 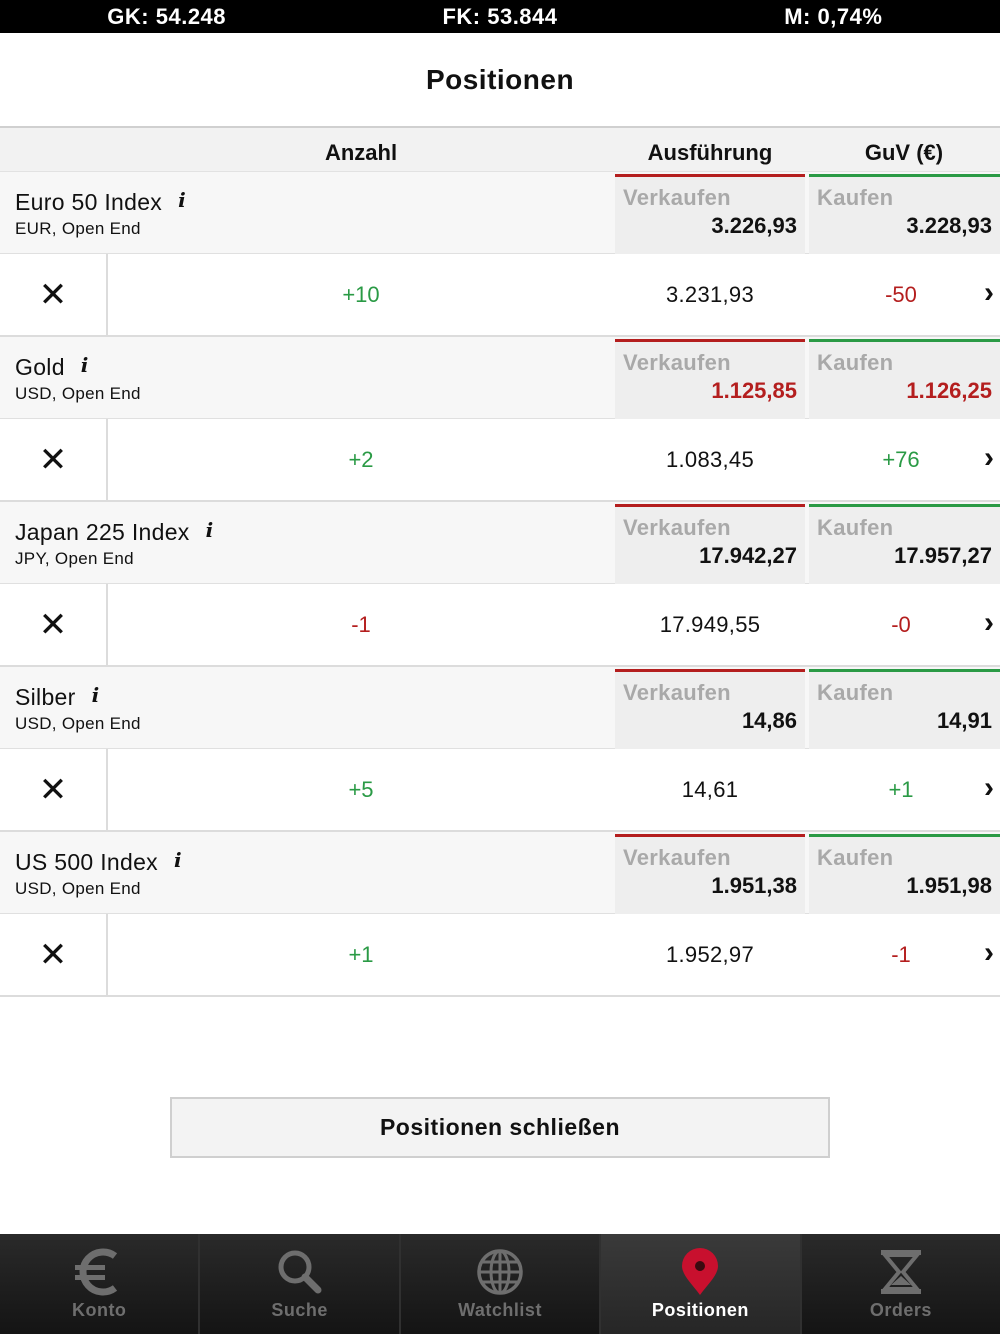 What do you see at coordinates (901, 1272) in the screenshot?
I see `hourglass-icon` at bounding box center [901, 1272].